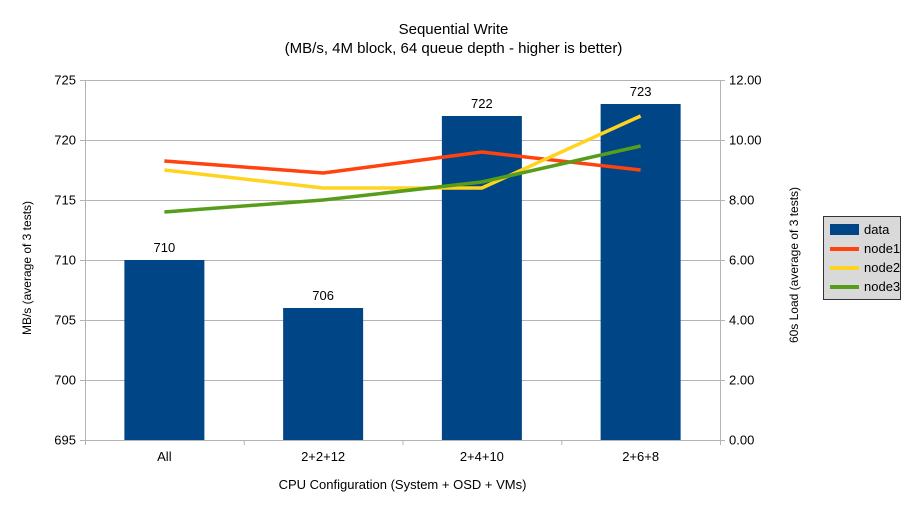  I want to click on right-axis-tick: 10.00, so click(745, 140).